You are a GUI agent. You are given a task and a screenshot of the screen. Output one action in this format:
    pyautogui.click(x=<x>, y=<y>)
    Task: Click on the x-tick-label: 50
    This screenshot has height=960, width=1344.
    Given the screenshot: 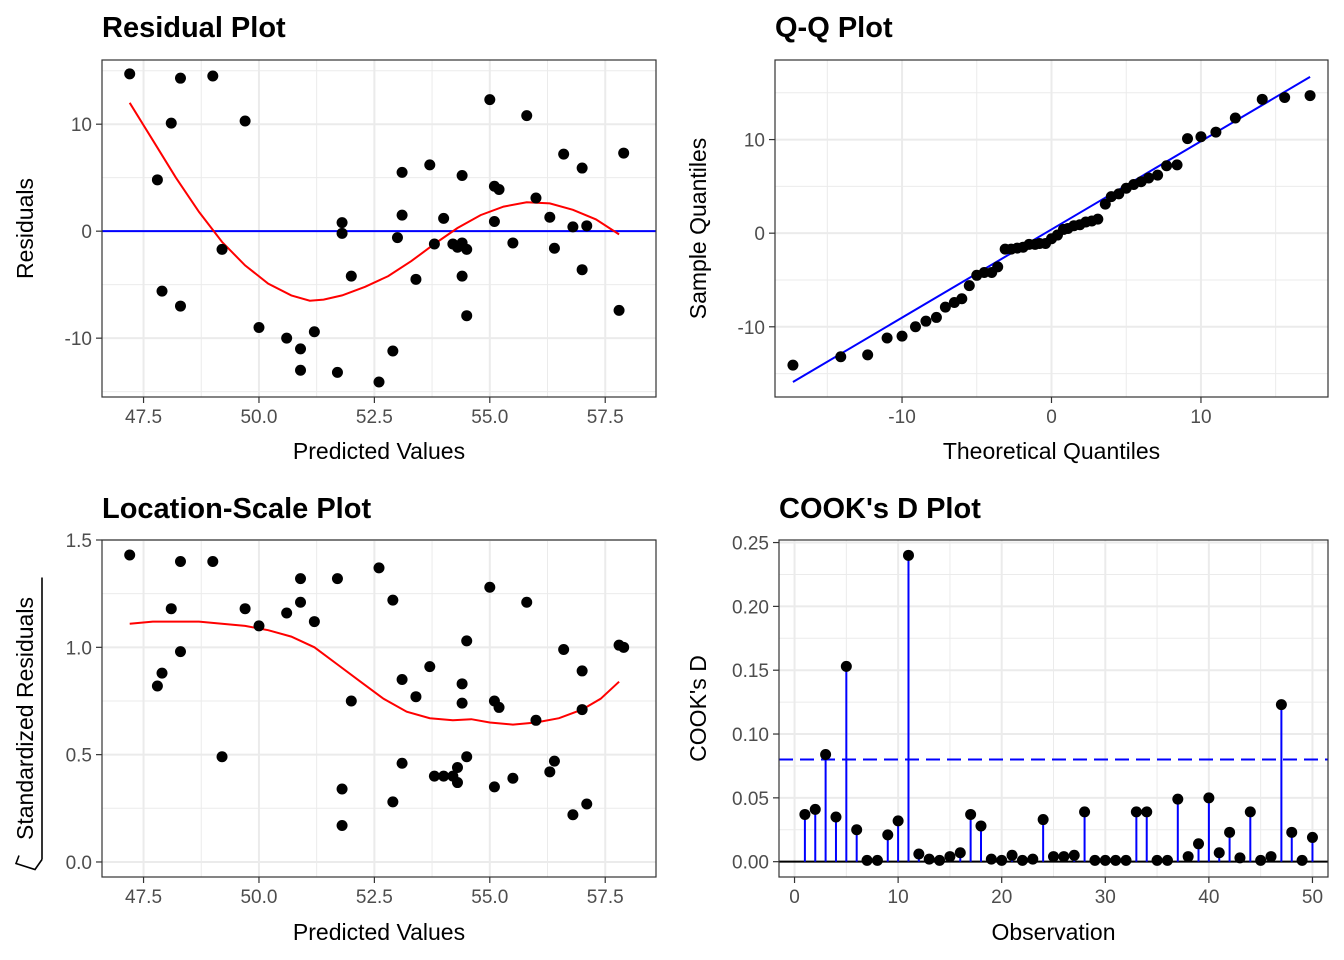 What is the action you would take?
    pyautogui.click(x=1312, y=897)
    